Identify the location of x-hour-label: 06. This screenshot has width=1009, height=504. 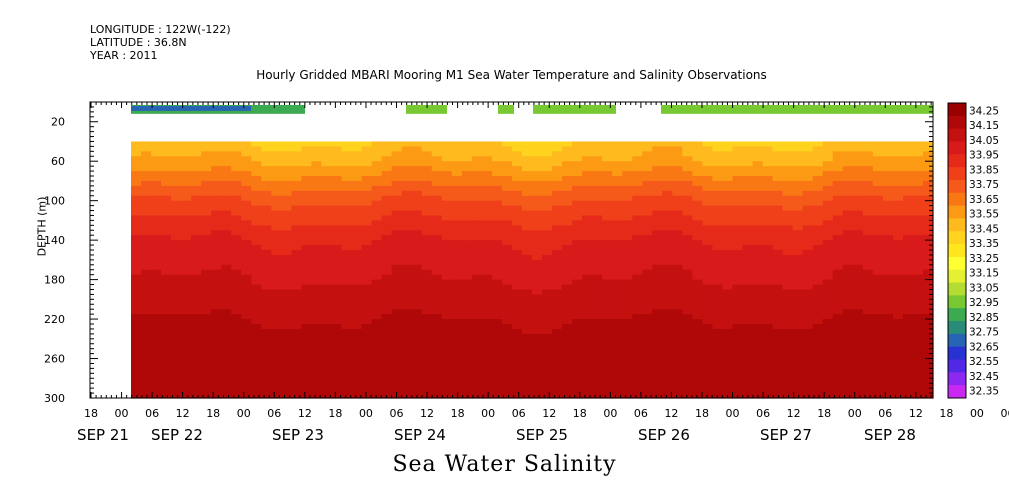
(885, 413).